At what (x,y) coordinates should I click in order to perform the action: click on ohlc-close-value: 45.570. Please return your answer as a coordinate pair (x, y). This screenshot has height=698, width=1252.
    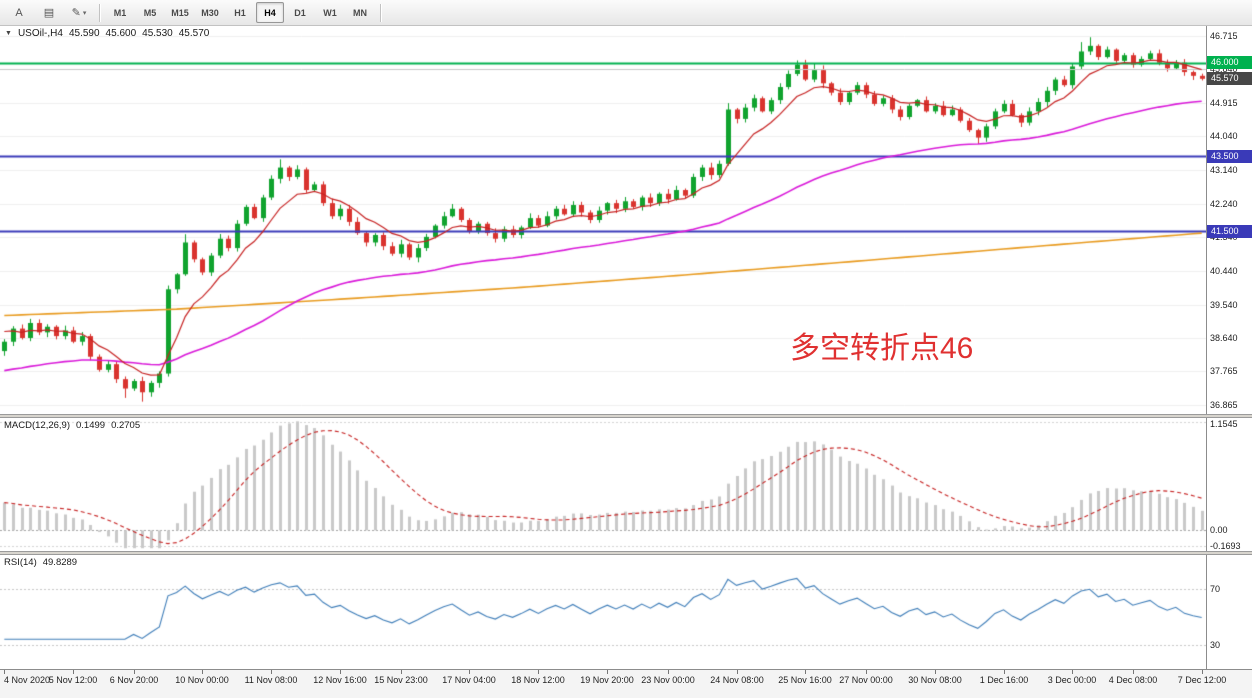
    Looking at the image, I should click on (194, 33).